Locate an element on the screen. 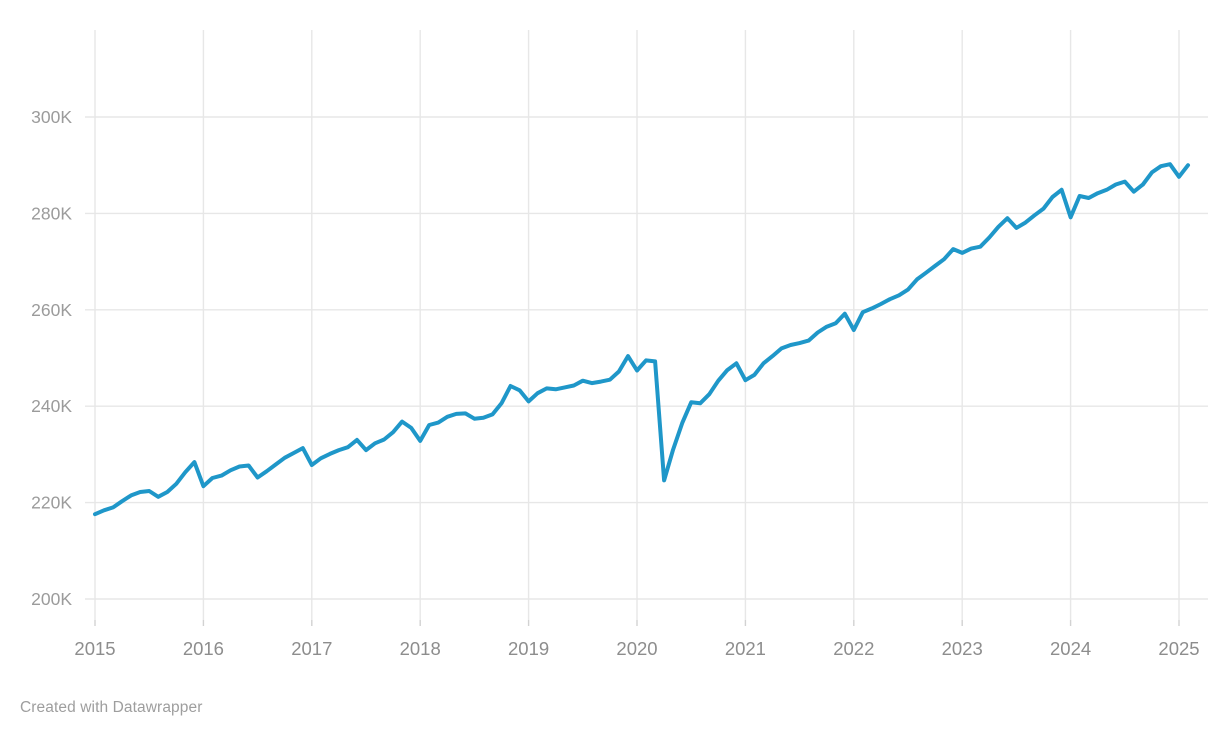 This screenshot has width=1220, height=738. y-axis-tick-label: 280K is located at coordinates (51, 213).